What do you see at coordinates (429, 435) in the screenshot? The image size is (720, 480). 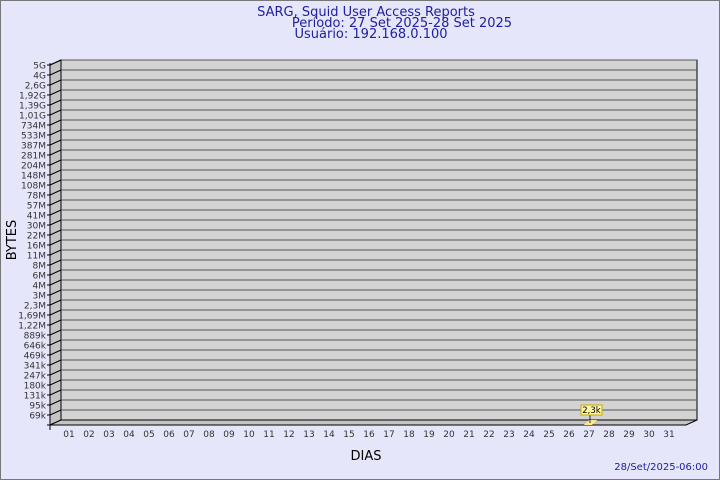 I see `x-tick-label: 19` at bounding box center [429, 435].